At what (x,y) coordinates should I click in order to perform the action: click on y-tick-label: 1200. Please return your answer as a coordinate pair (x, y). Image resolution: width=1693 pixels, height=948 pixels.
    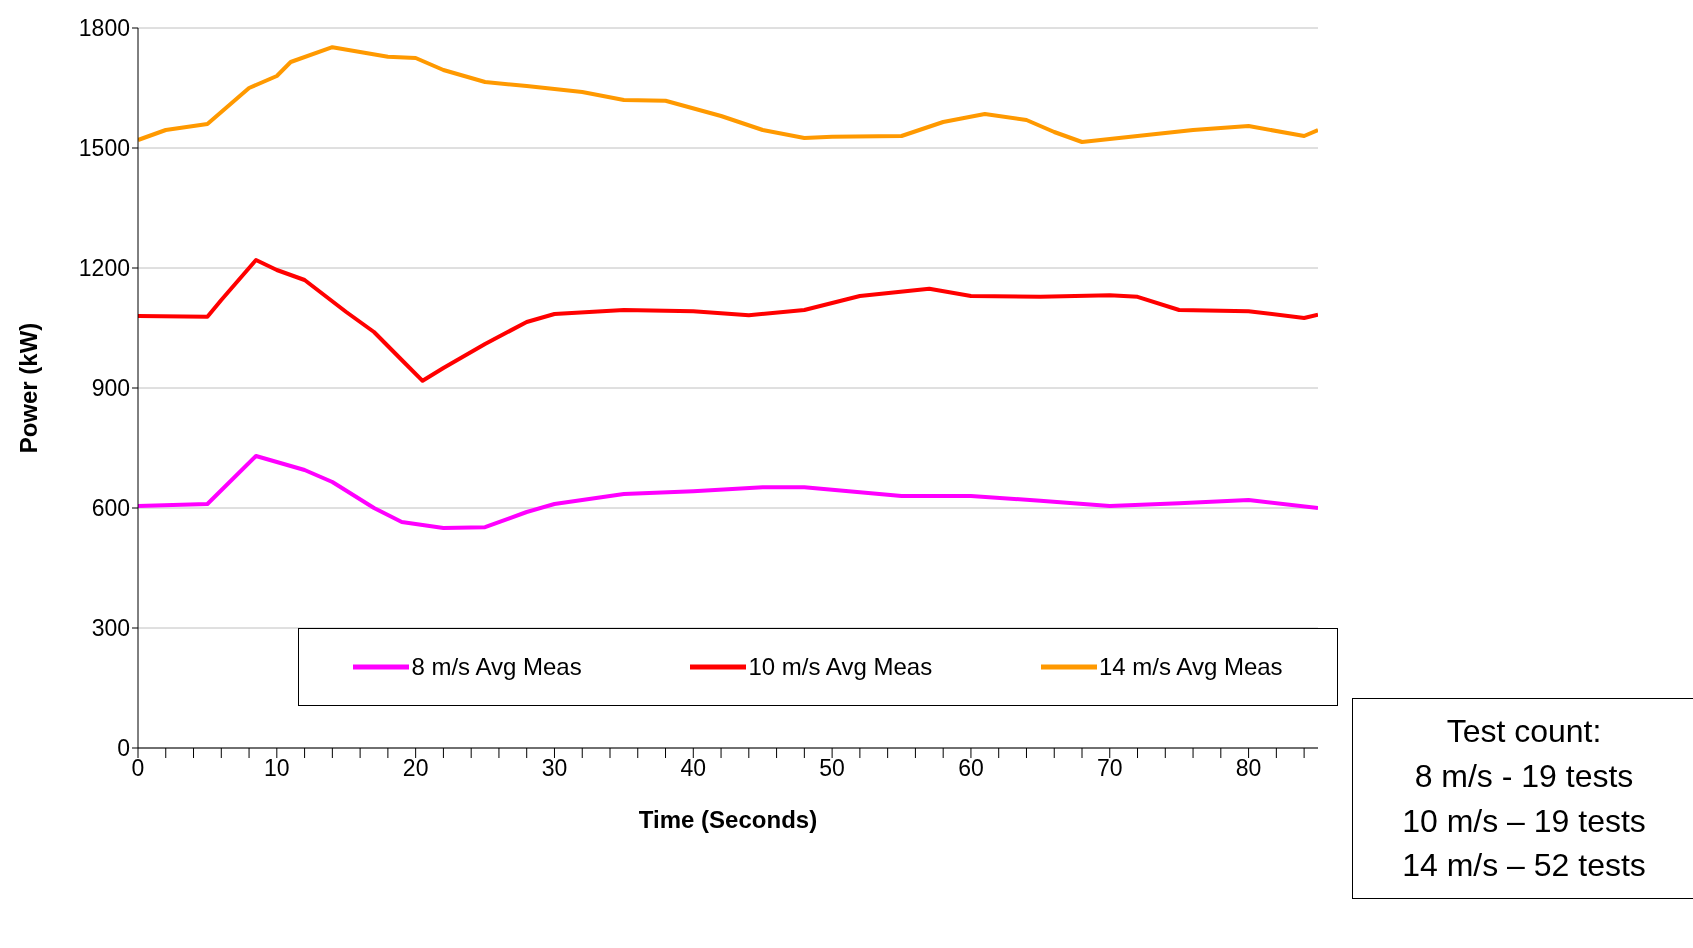
    Looking at the image, I should click on (104, 268).